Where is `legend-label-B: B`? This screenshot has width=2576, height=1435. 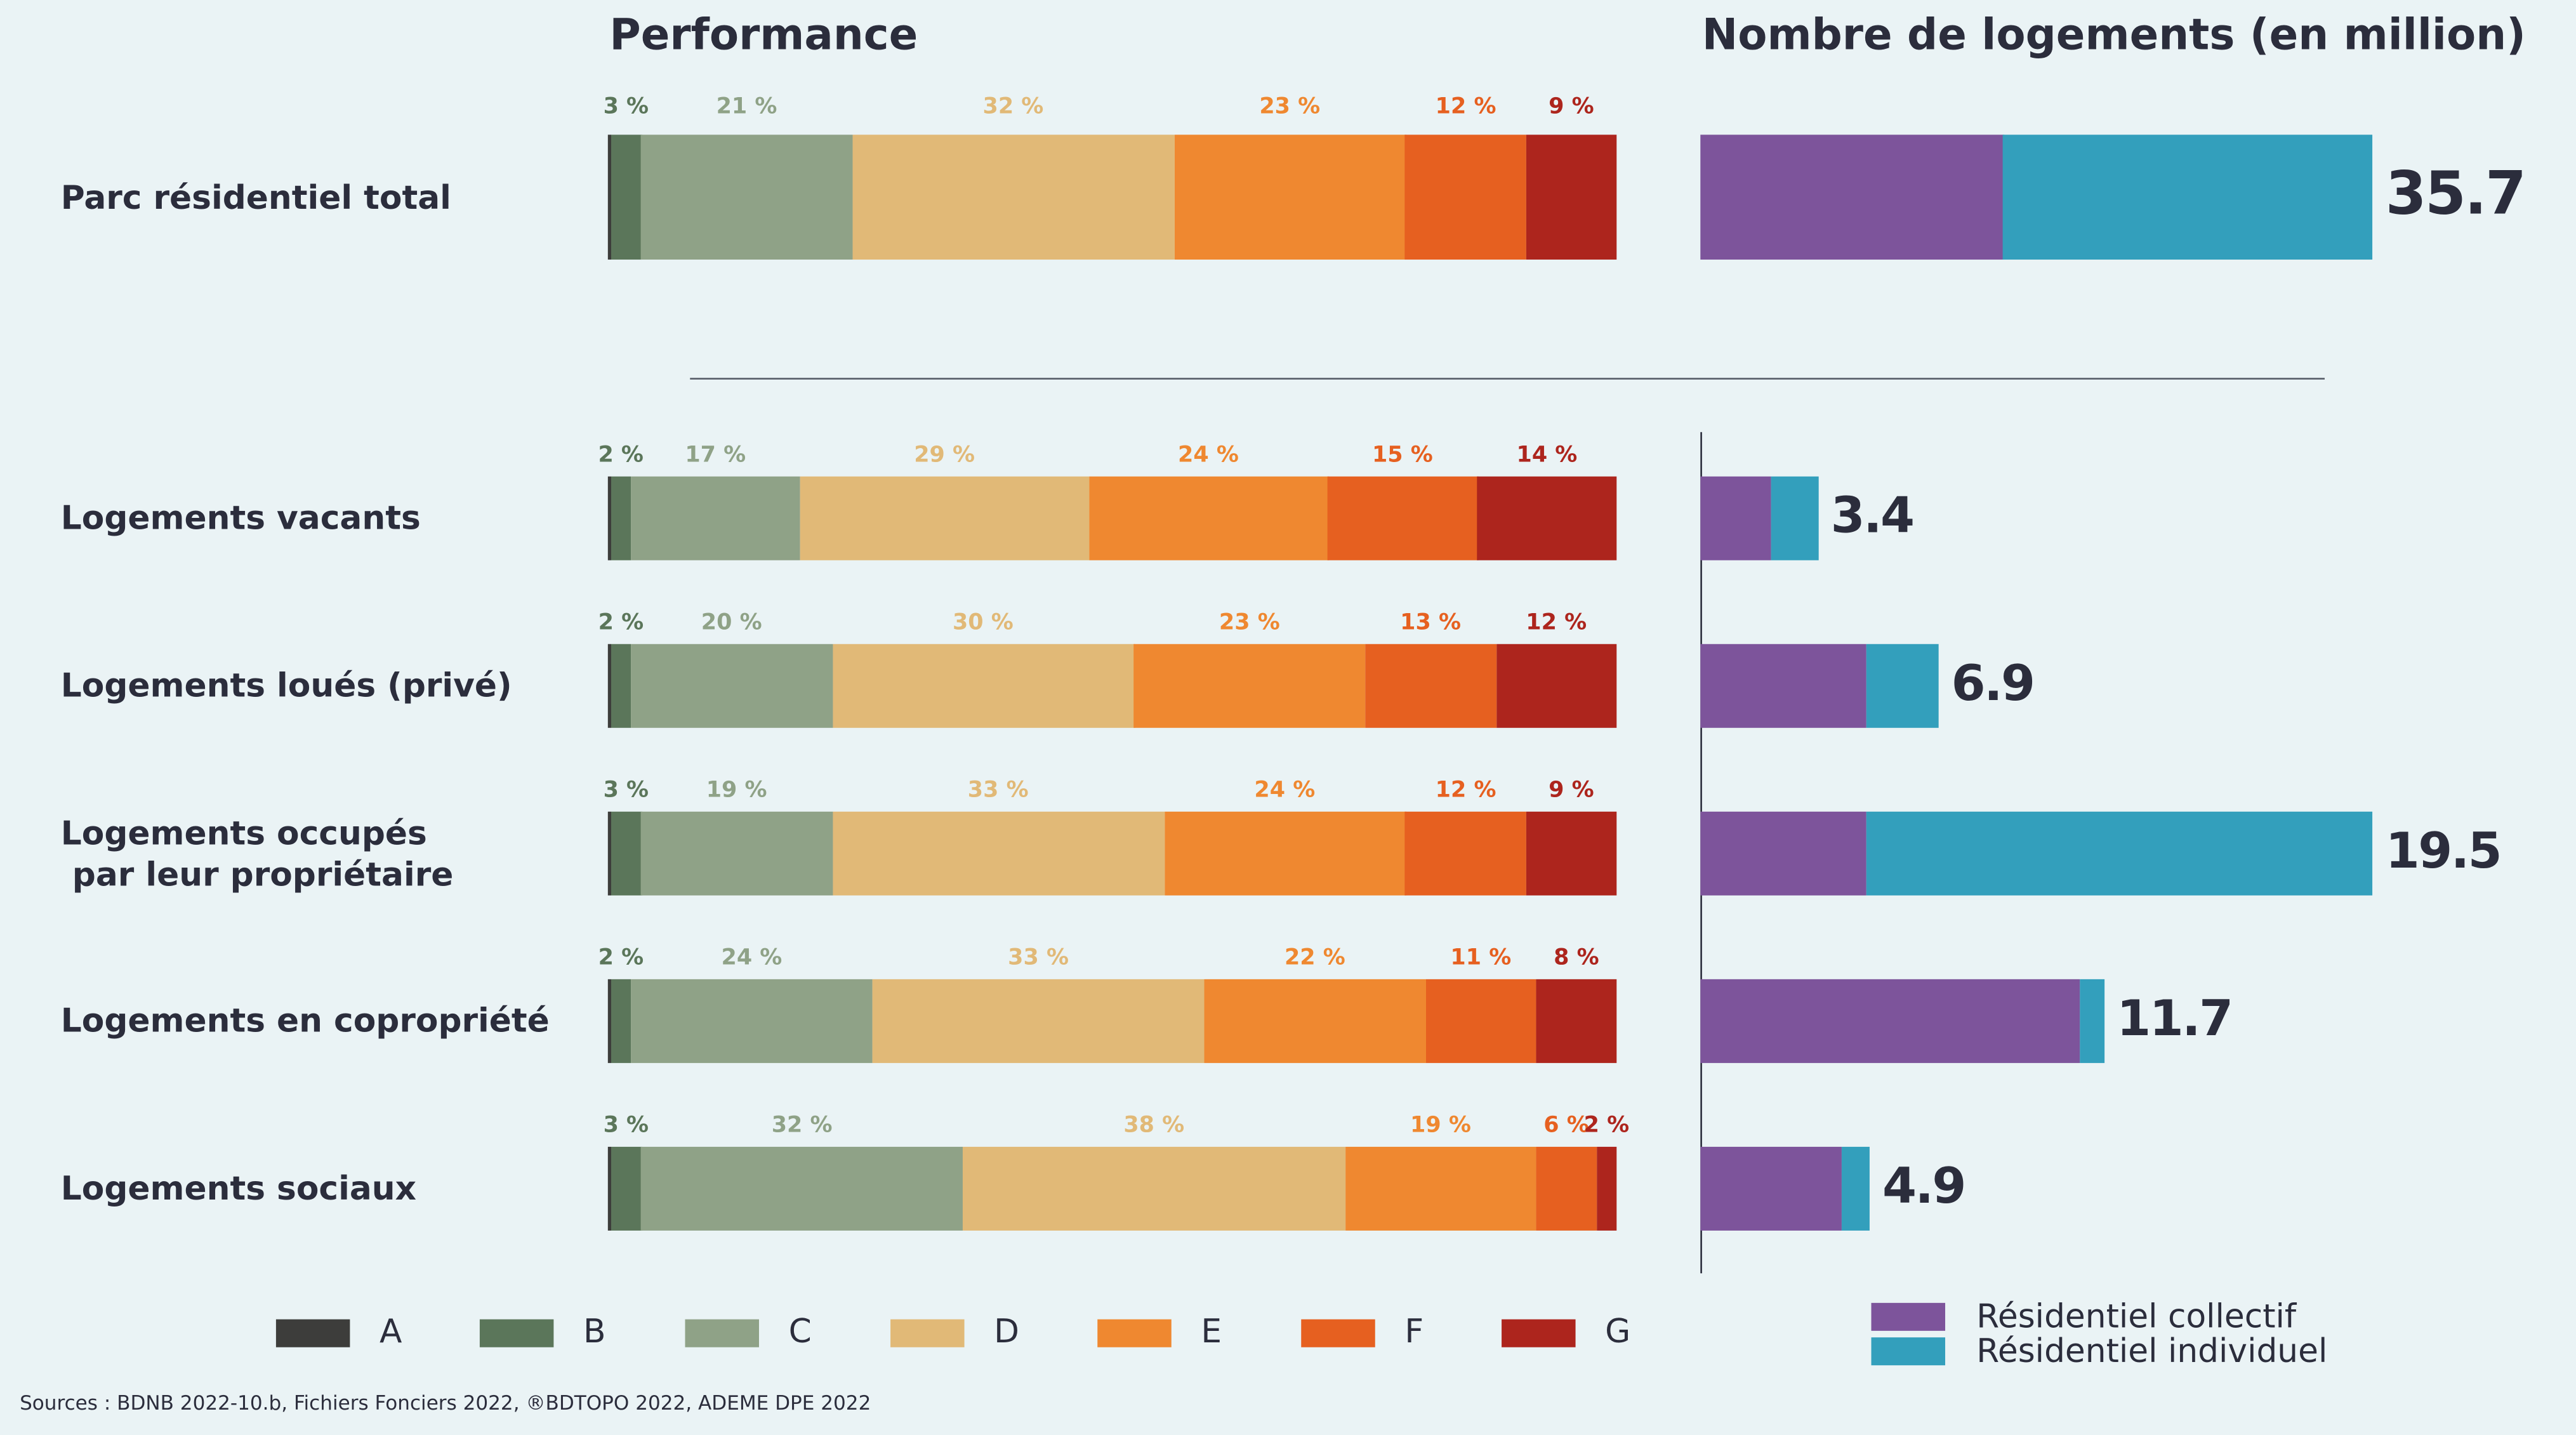
legend-label-B: B is located at coordinates (594, 1331).